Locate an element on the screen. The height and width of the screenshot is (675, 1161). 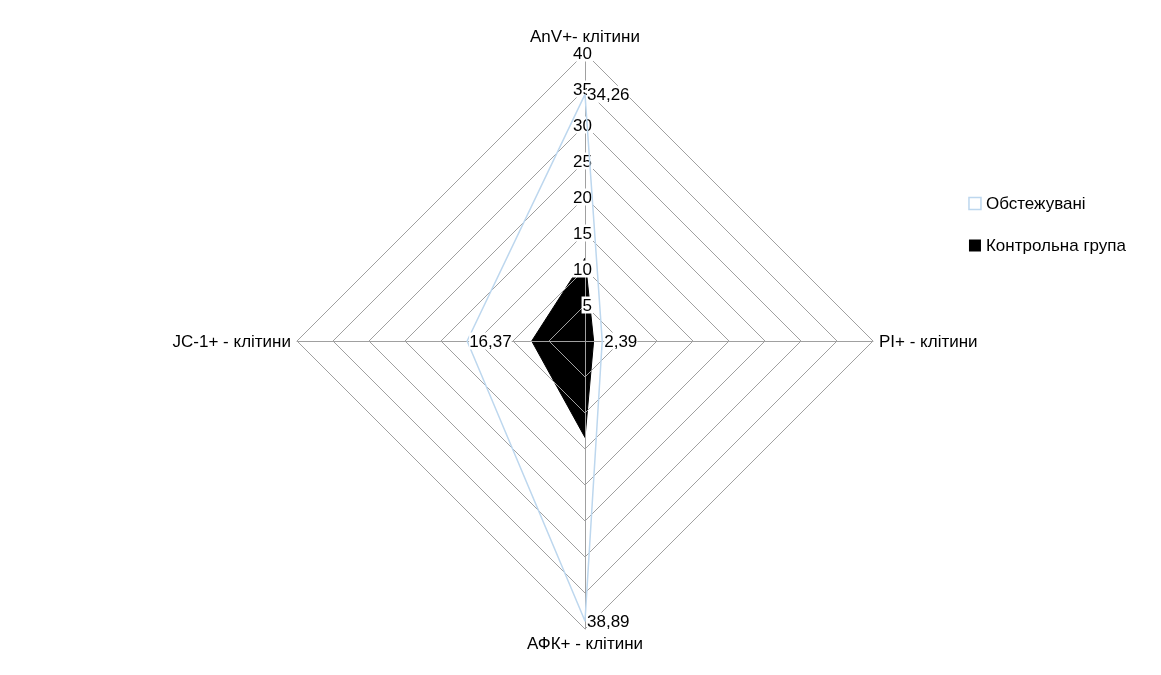
spoke-label: PI+ - клітини is located at coordinates (928, 341).